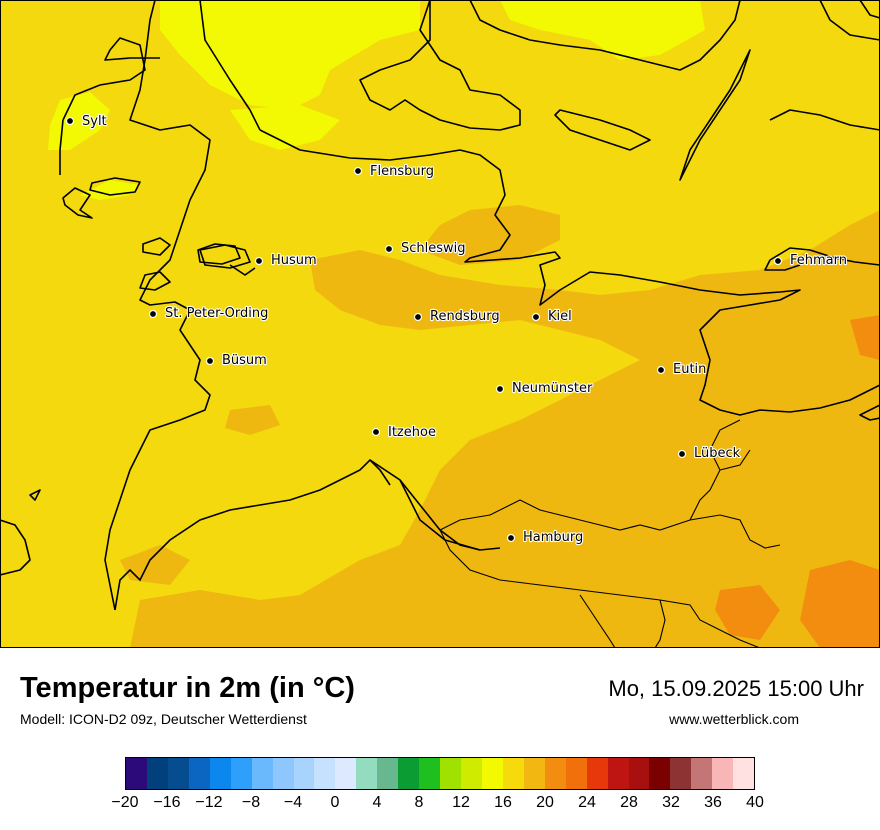 Image resolution: width=880 pixels, height=830 pixels. I want to click on color-legend-tick: 28, so click(629, 802).